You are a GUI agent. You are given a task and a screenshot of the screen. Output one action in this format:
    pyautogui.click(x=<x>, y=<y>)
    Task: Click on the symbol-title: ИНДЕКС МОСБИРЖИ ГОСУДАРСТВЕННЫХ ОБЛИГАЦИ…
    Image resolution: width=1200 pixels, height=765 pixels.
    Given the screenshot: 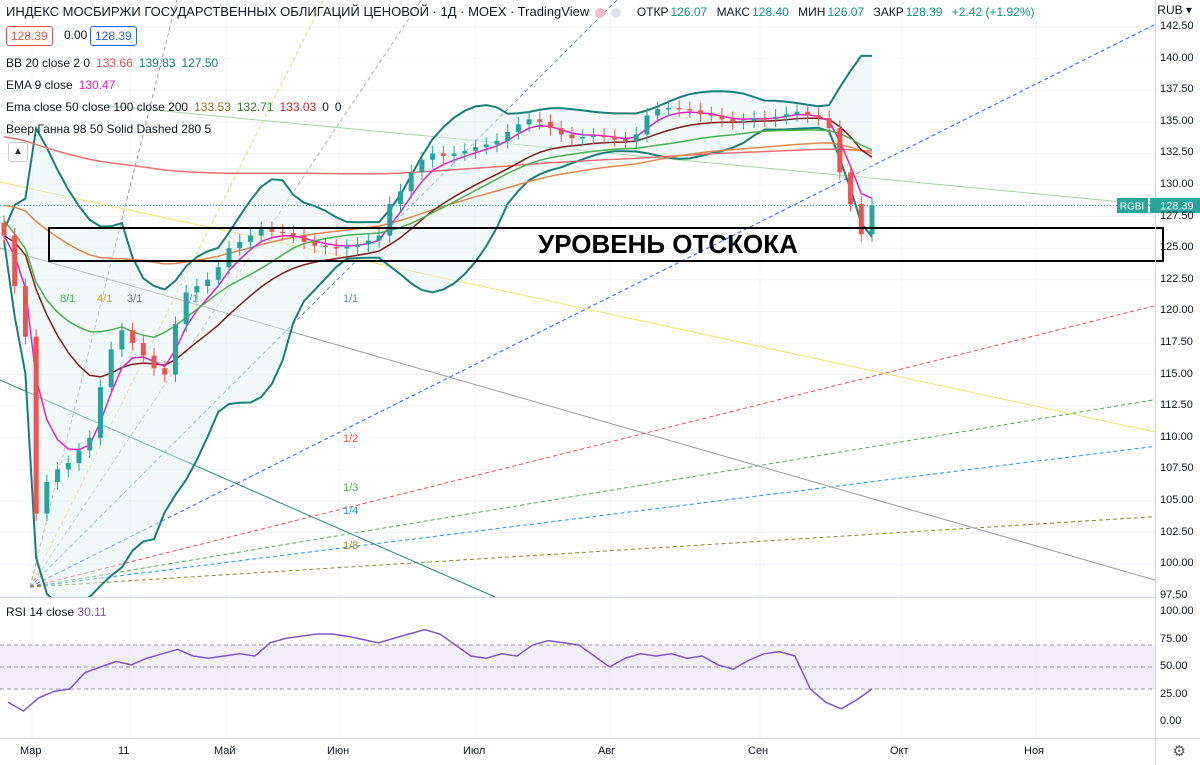 What is the action you would take?
    pyautogui.click(x=298, y=11)
    